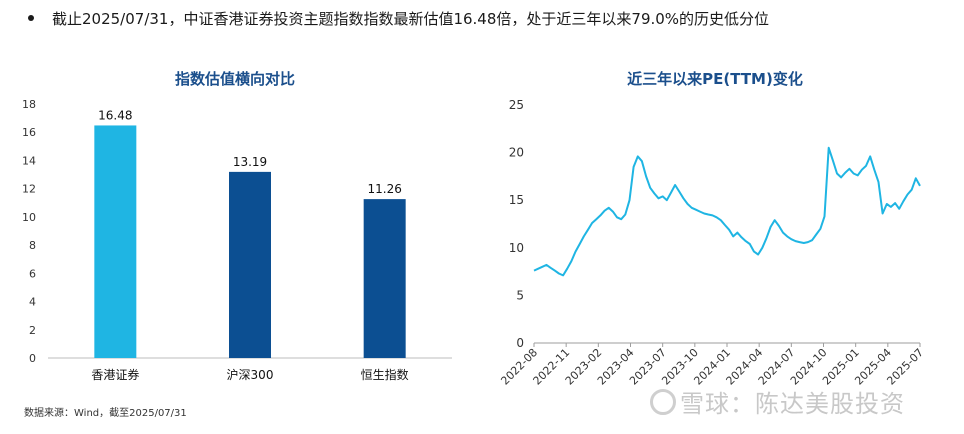  What do you see at coordinates (516, 105) in the screenshot?
I see `line-y-tick-label: 25` at bounding box center [516, 105].